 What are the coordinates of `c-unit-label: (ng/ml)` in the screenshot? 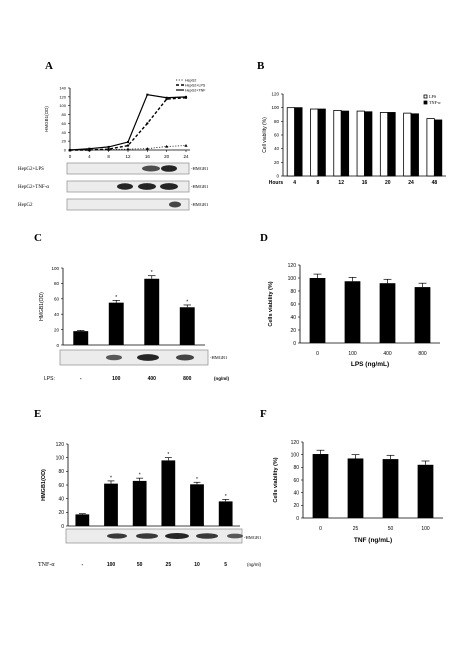 It's located at (221, 378).